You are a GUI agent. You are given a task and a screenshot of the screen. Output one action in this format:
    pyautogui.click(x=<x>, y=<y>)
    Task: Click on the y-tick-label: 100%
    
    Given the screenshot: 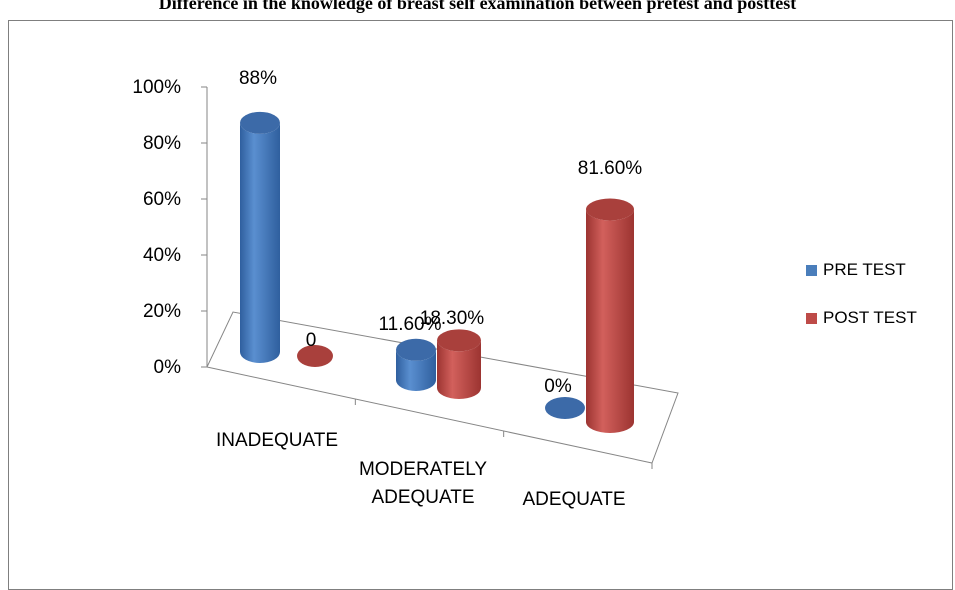 What is the action you would take?
    pyautogui.click(x=156, y=87)
    